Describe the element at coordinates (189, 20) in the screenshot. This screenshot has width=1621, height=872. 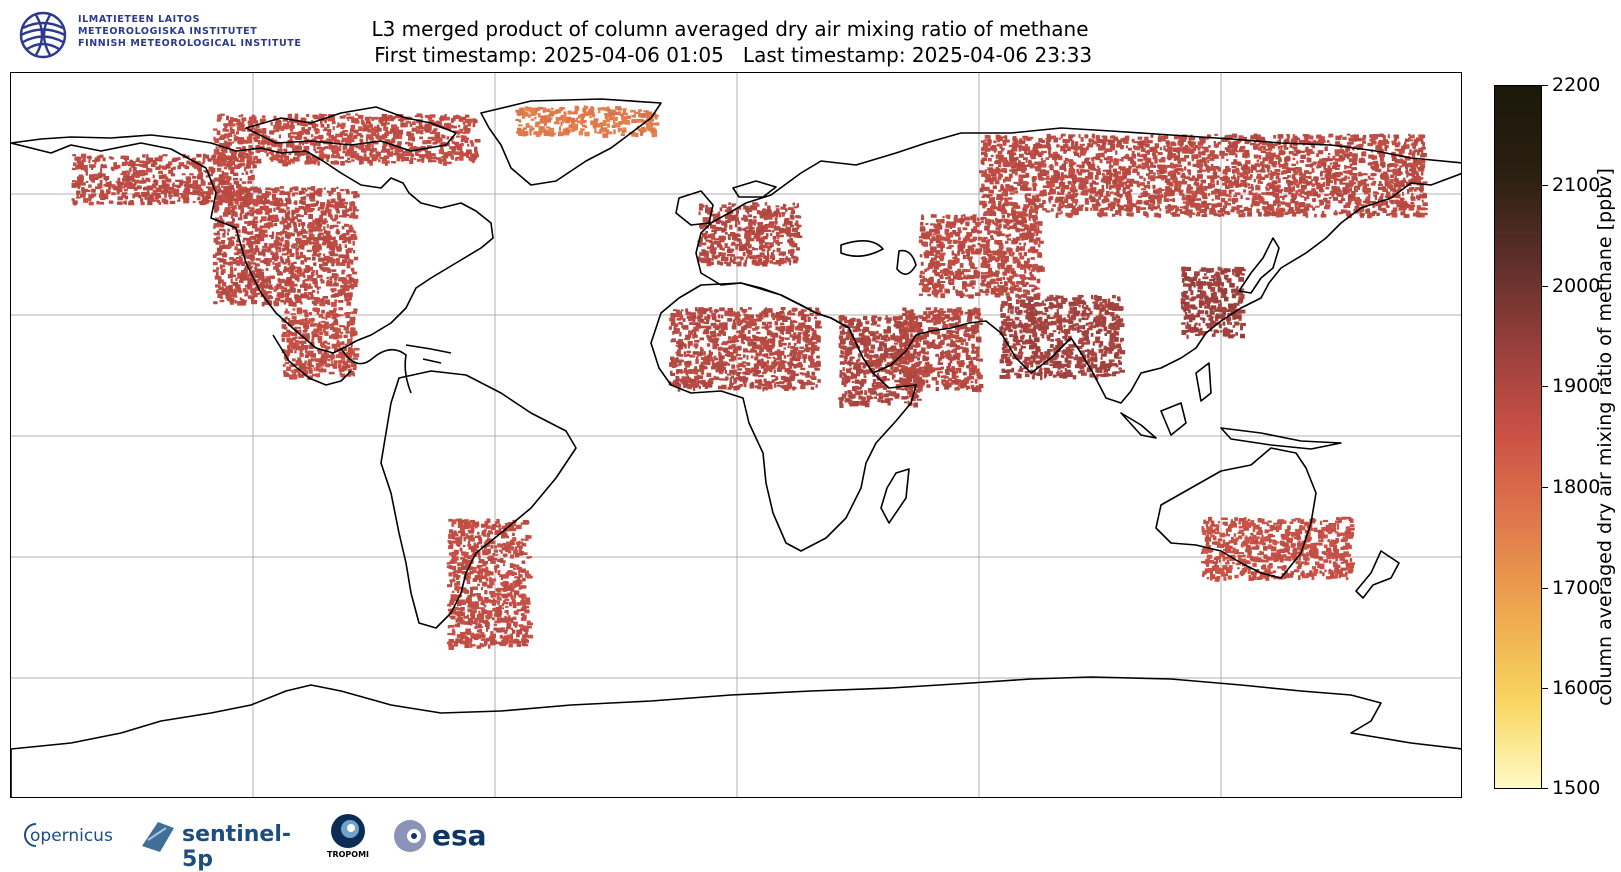
I see `fmi-name-finnish: ILMATIETEEN LAITOS` at that location.